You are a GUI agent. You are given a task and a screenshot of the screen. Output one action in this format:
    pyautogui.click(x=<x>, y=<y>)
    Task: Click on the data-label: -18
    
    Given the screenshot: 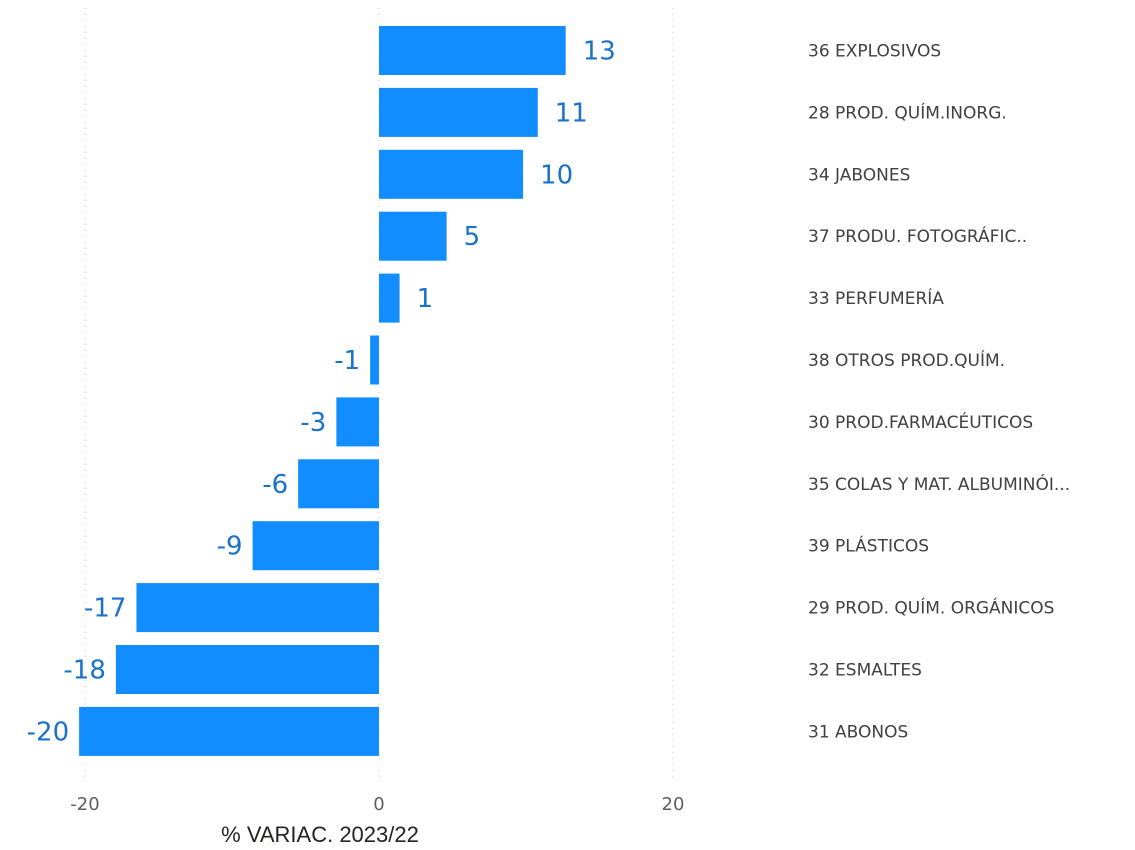 What is the action you would take?
    pyautogui.click(x=84, y=671)
    